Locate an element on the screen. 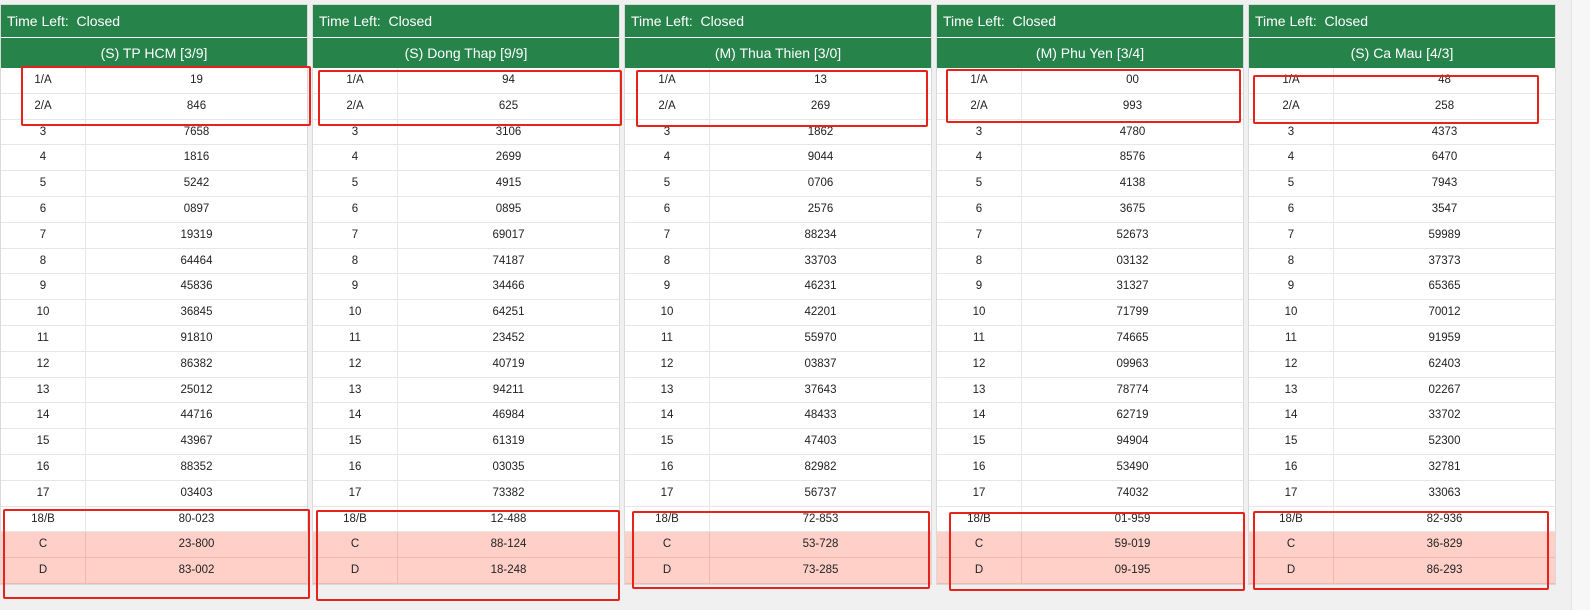 The image size is (1590, 610). prize-number: 0706 is located at coordinates (820, 183).